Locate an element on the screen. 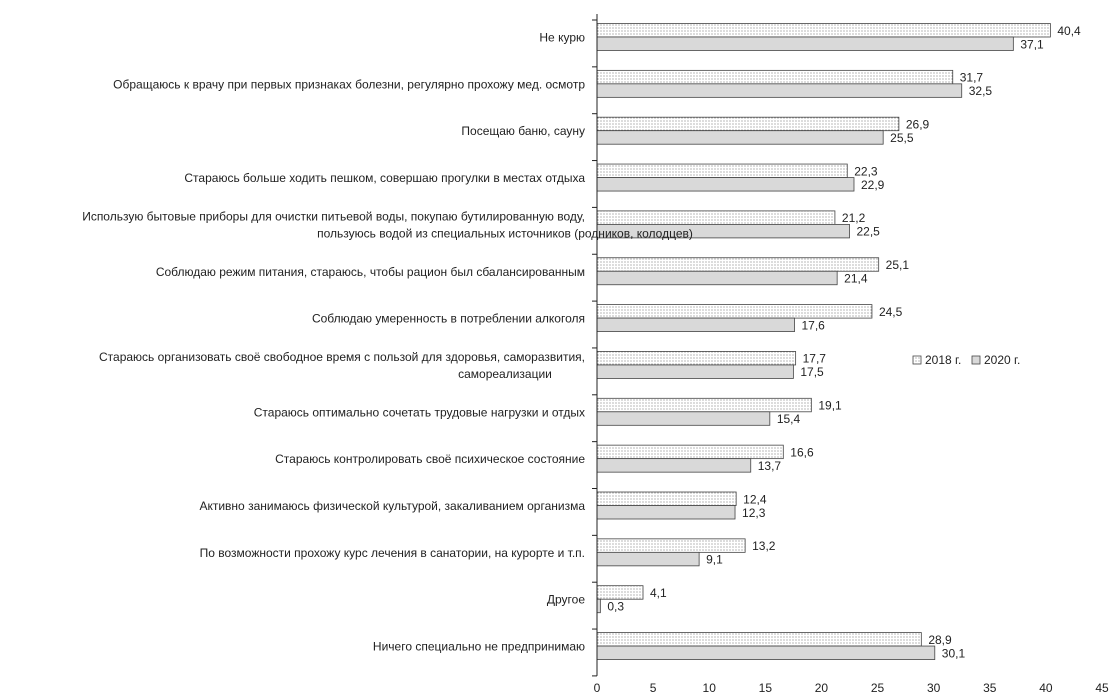 This screenshot has height=698, width=1114. x-tick-label-3: 15 is located at coordinates (766, 688).